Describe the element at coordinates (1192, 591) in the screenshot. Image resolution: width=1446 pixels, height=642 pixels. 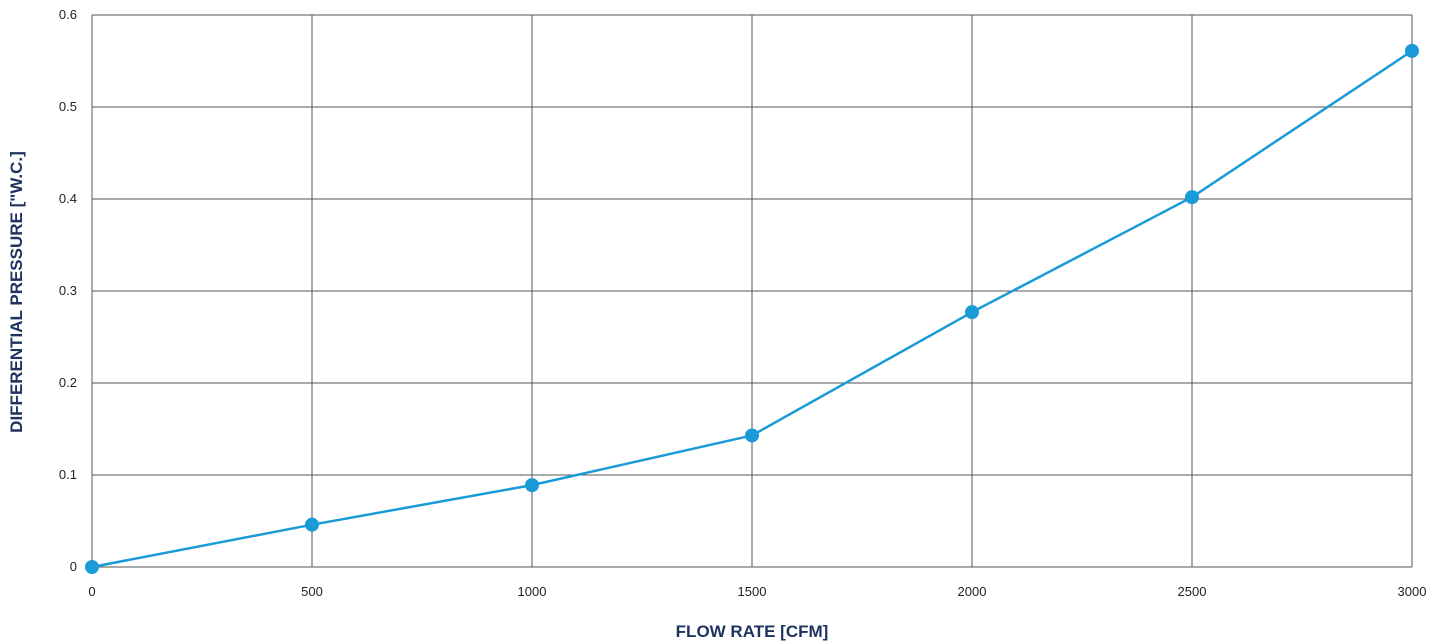
I see `x-tick-label: 2500` at that location.